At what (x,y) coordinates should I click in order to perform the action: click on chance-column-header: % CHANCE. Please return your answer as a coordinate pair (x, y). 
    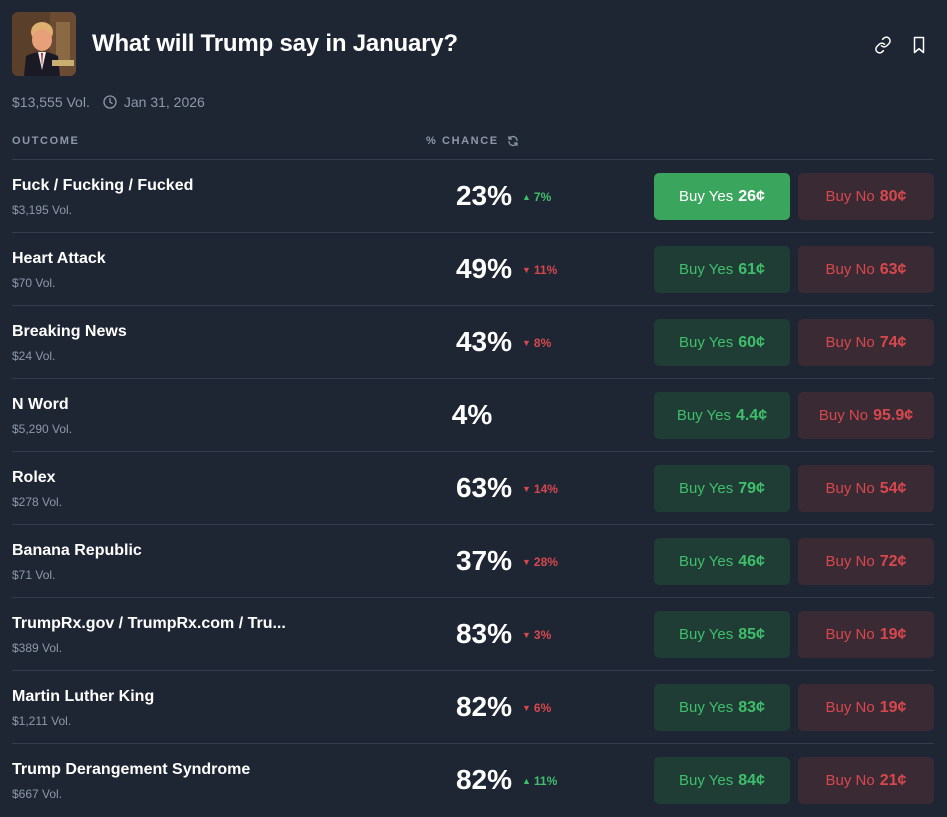
    Looking at the image, I should click on (472, 141).